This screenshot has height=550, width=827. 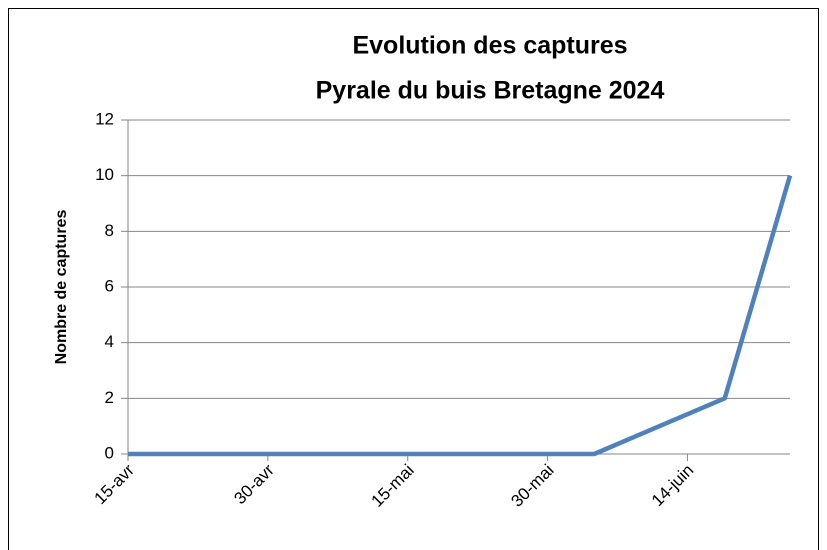 What do you see at coordinates (109, 452) in the screenshot?
I see `y-tick-label: 0` at bounding box center [109, 452].